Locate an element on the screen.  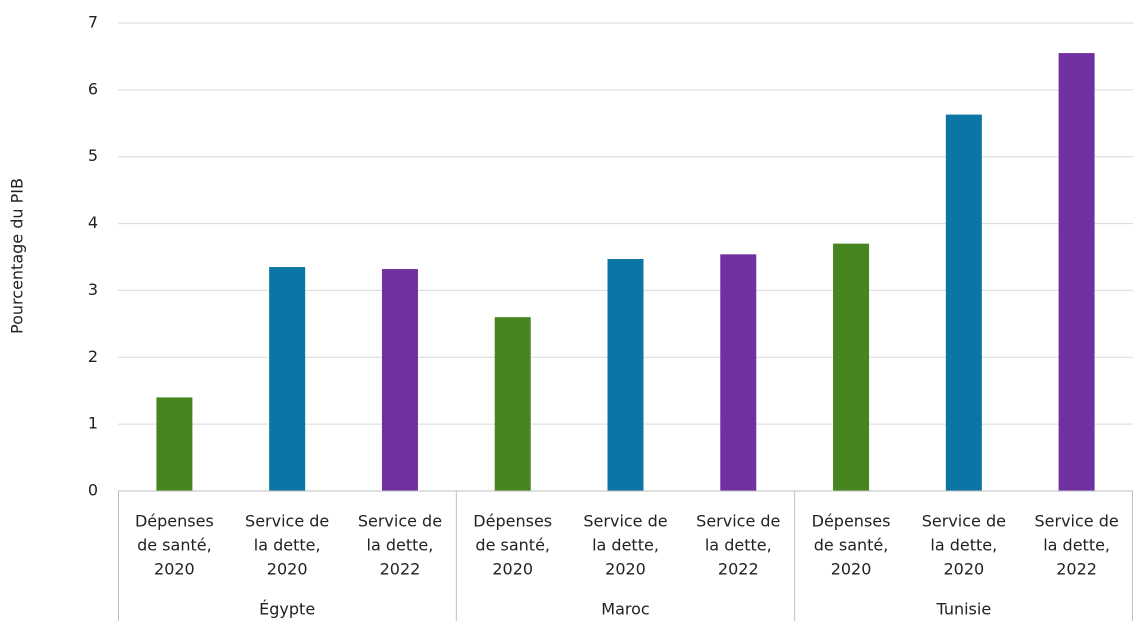
y-tick-label: 0 is located at coordinates (93, 490).